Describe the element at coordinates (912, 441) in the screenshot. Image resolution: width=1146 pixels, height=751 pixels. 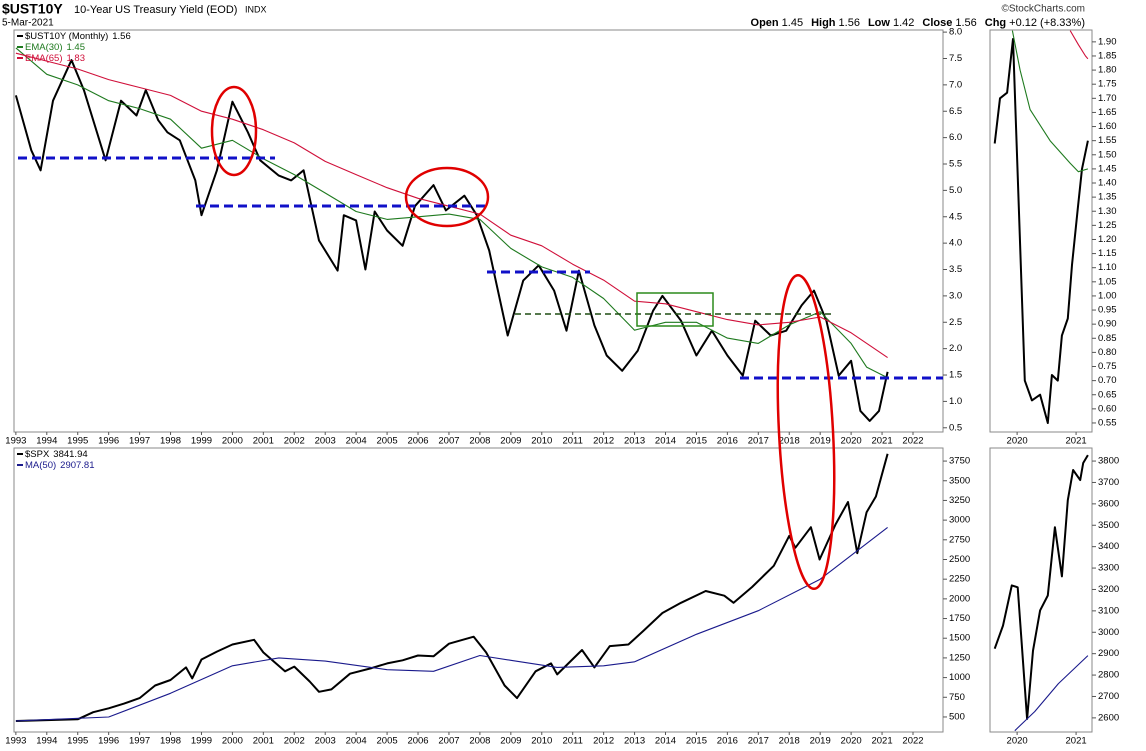
I see `x-tick-label: 2022` at that location.